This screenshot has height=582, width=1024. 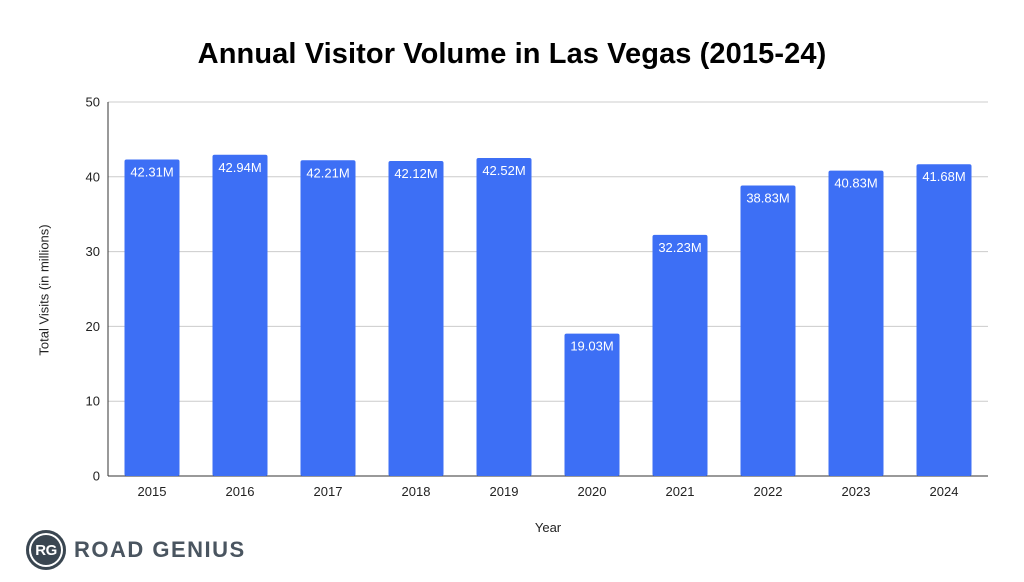 What do you see at coordinates (239, 167) in the screenshot?
I see `data-label: 42.94M` at bounding box center [239, 167].